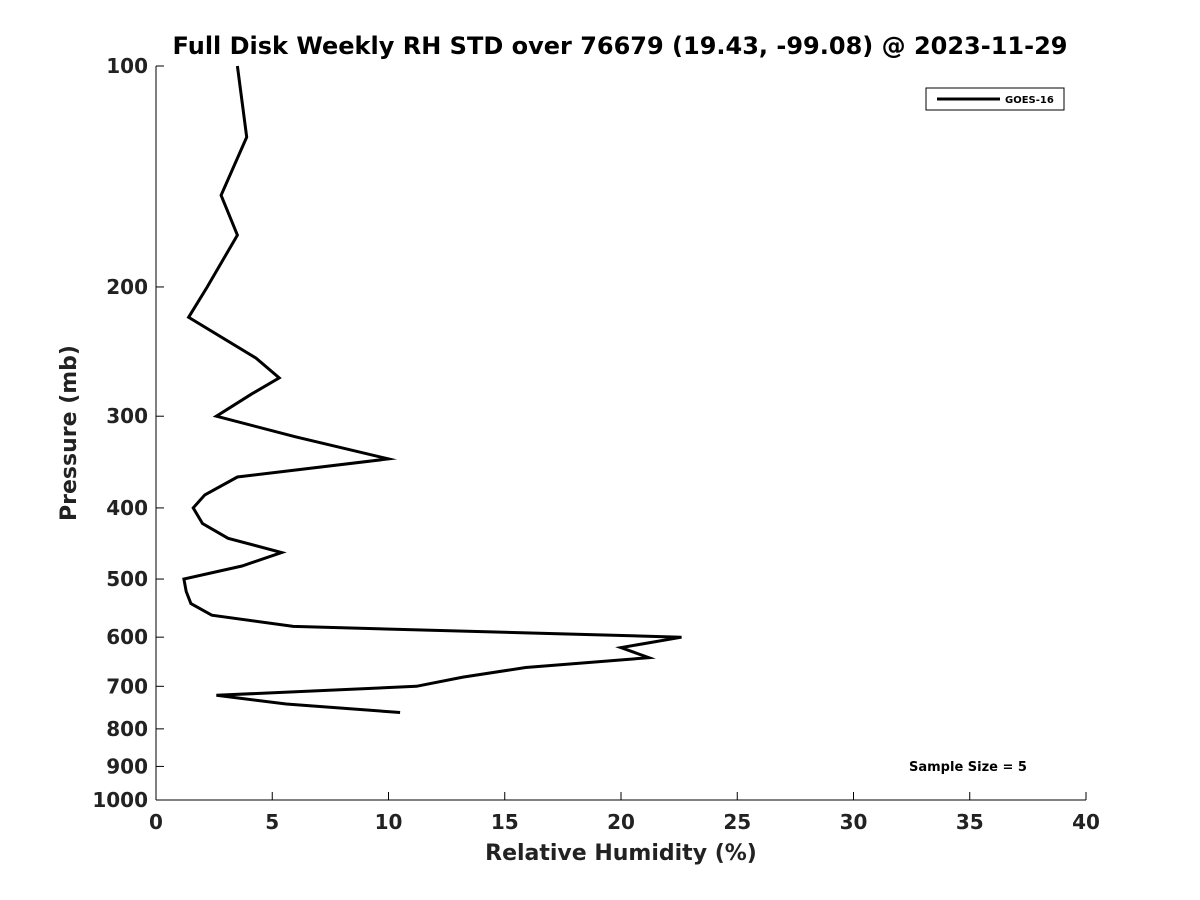  What do you see at coordinates (1029, 100) in the screenshot?
I see `legend-label: GOES-16` at bounding box center [1029, 100].